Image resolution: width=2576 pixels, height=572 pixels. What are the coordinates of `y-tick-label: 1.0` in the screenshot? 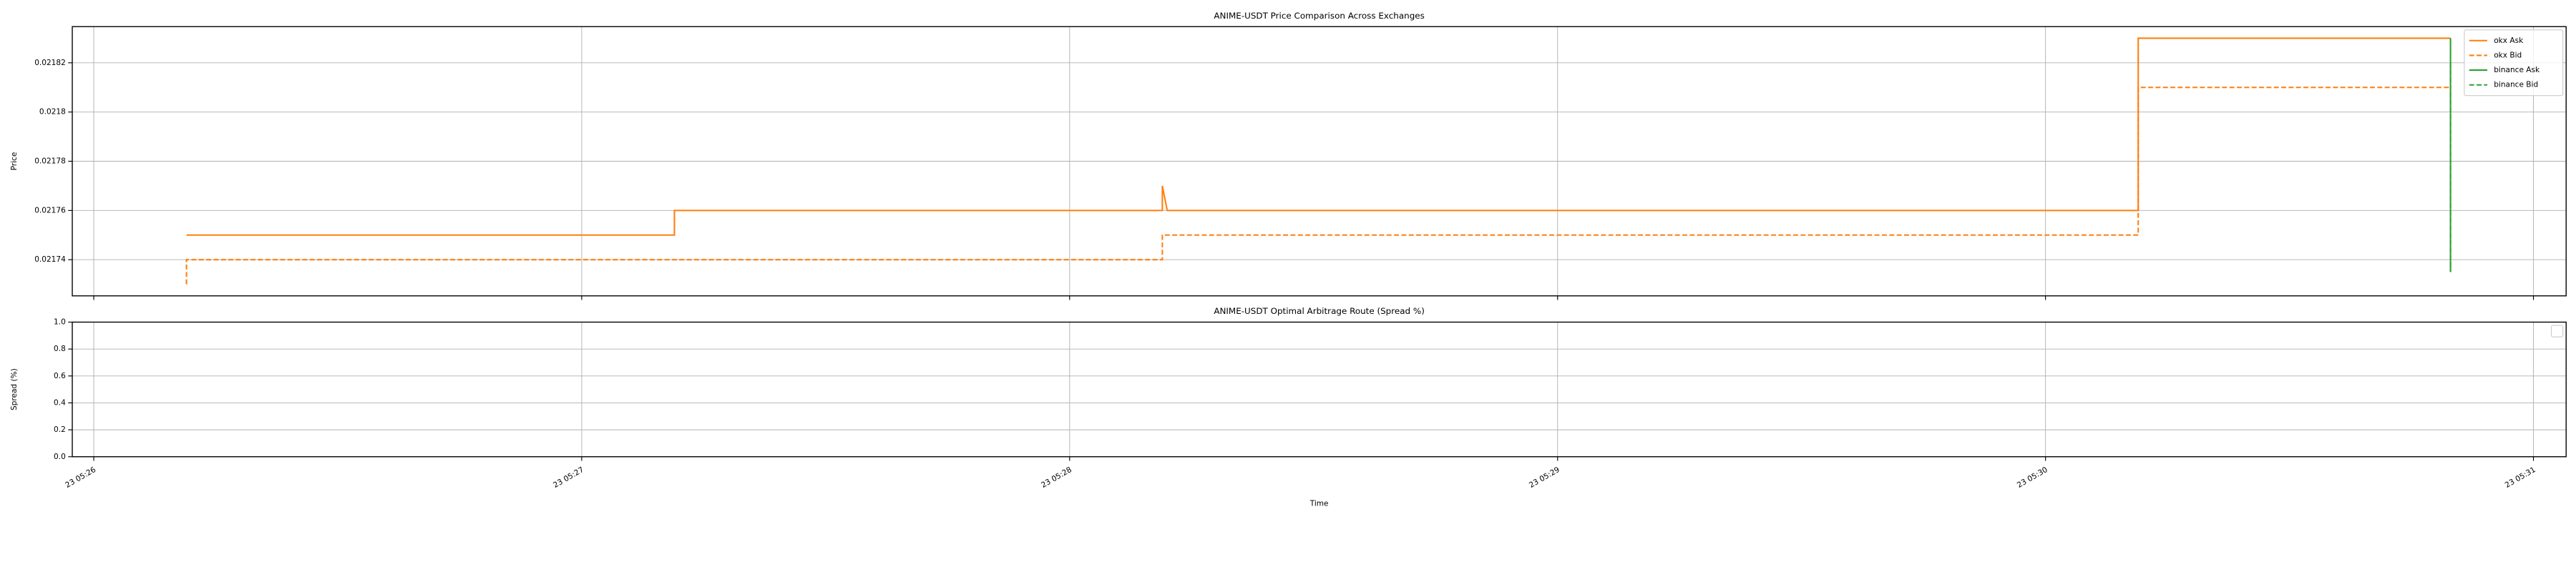 It's located at (60, 322).